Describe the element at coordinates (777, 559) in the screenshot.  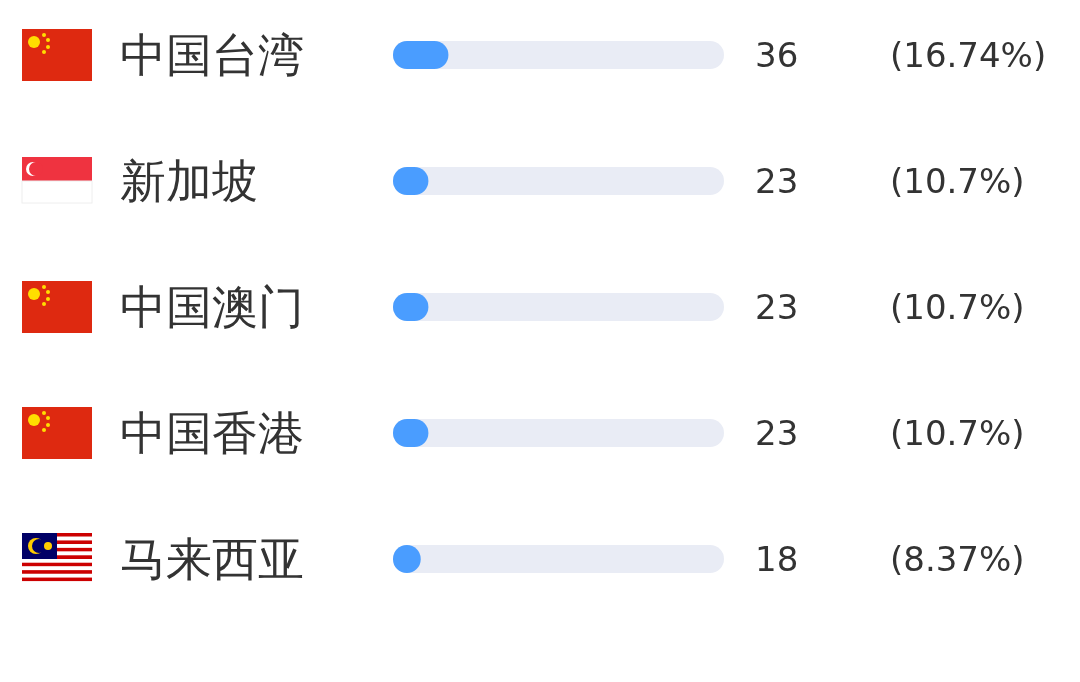
I see `data-label: 18` at that location.